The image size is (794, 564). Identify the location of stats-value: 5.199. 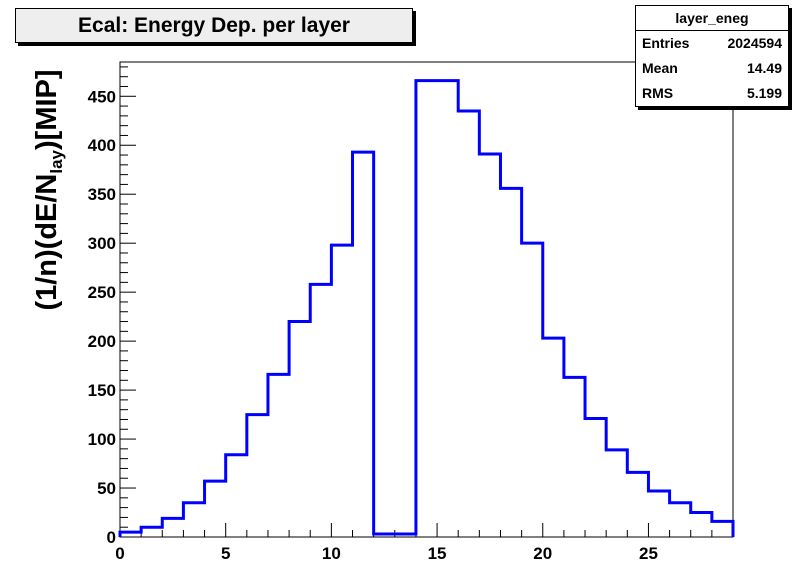
(764, 93).